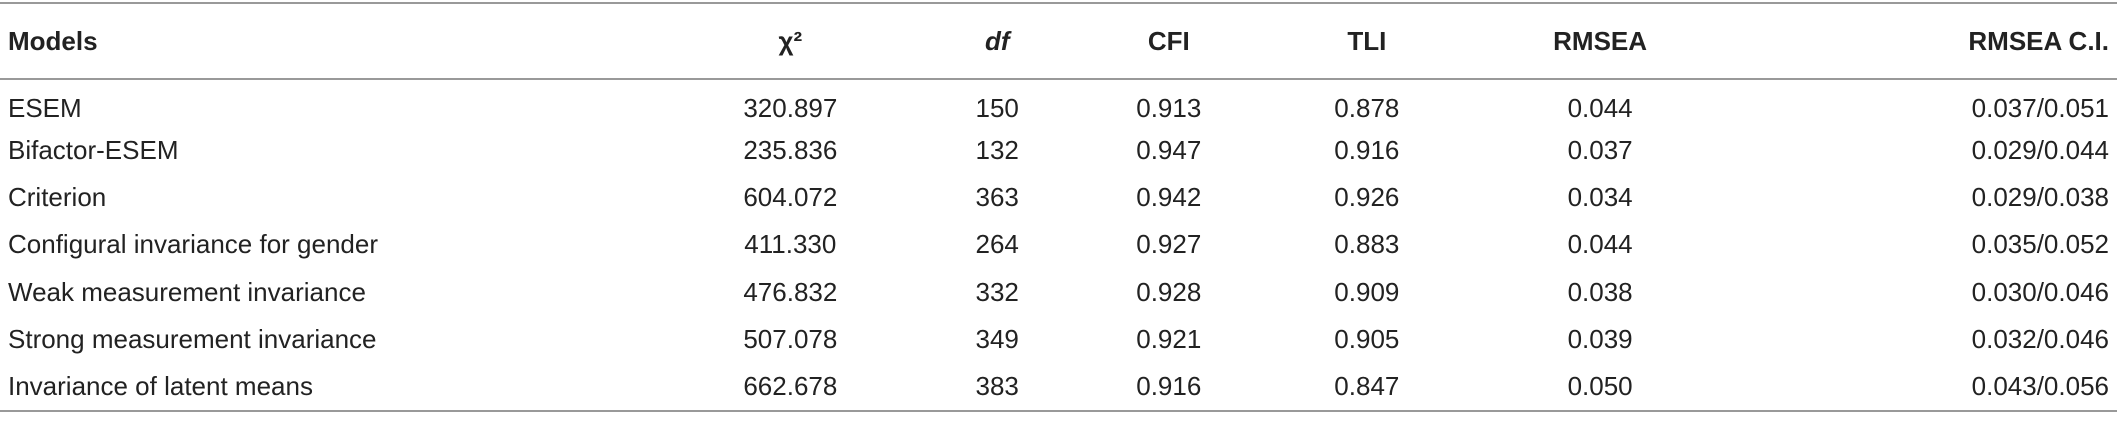 The width and height of the screenshot is (2117, 438). What do you see at coordinates (2038, 40) in the screenshot?
I see `column-header: RMSEA C.I.` at bounding box center [2038, 40].